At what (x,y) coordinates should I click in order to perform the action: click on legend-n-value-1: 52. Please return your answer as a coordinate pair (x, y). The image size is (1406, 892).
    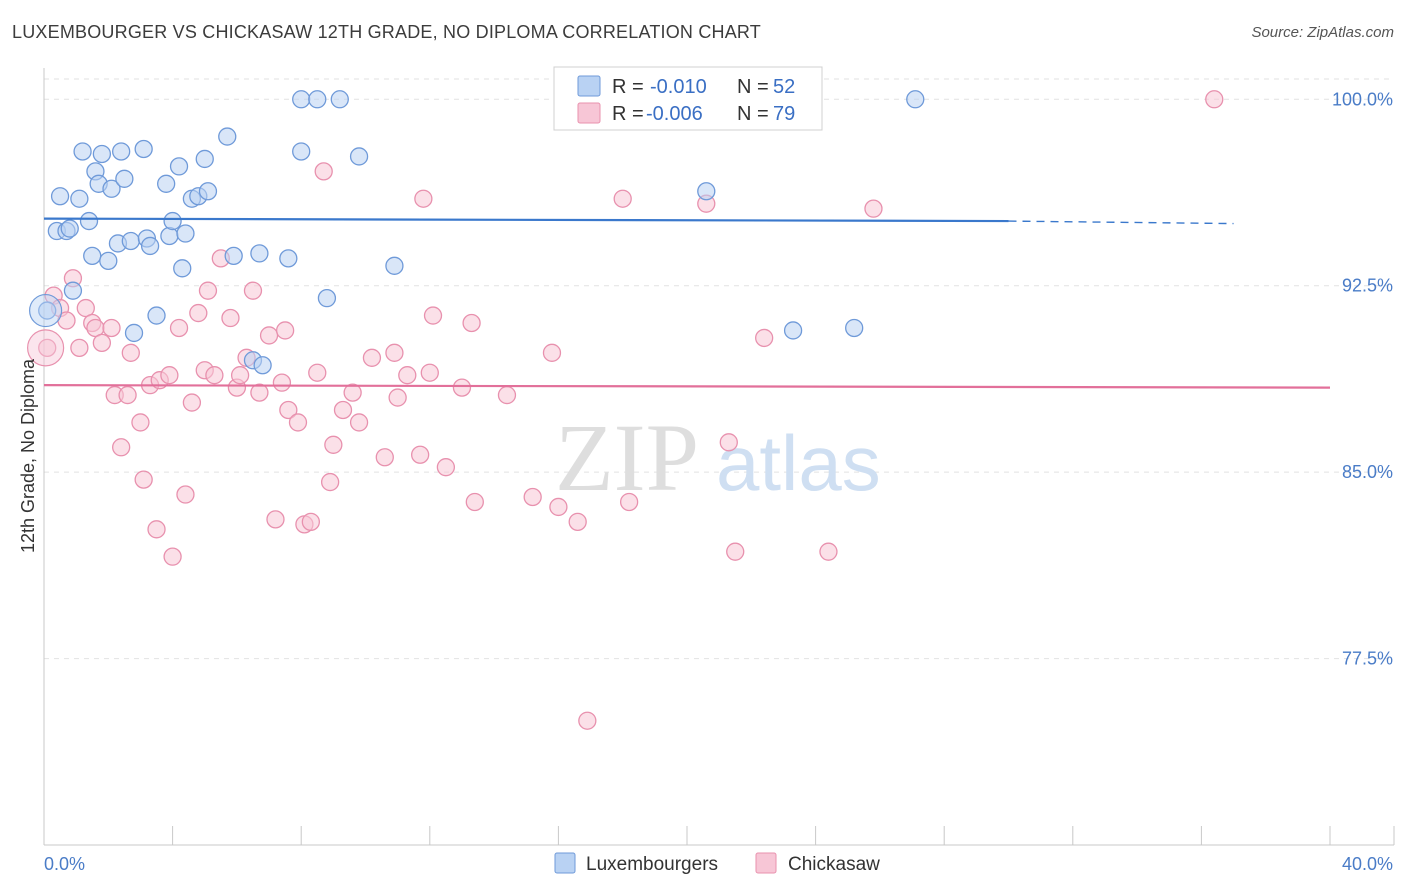
    Looking at the image, I should click on (784, 87).